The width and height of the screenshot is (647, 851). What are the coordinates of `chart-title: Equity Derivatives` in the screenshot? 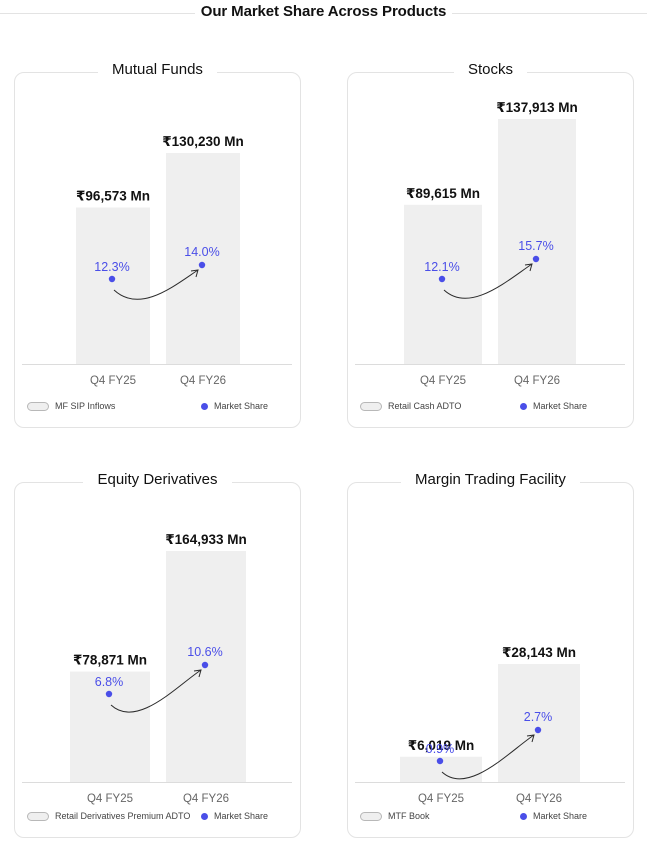 It's located at (157, 479).